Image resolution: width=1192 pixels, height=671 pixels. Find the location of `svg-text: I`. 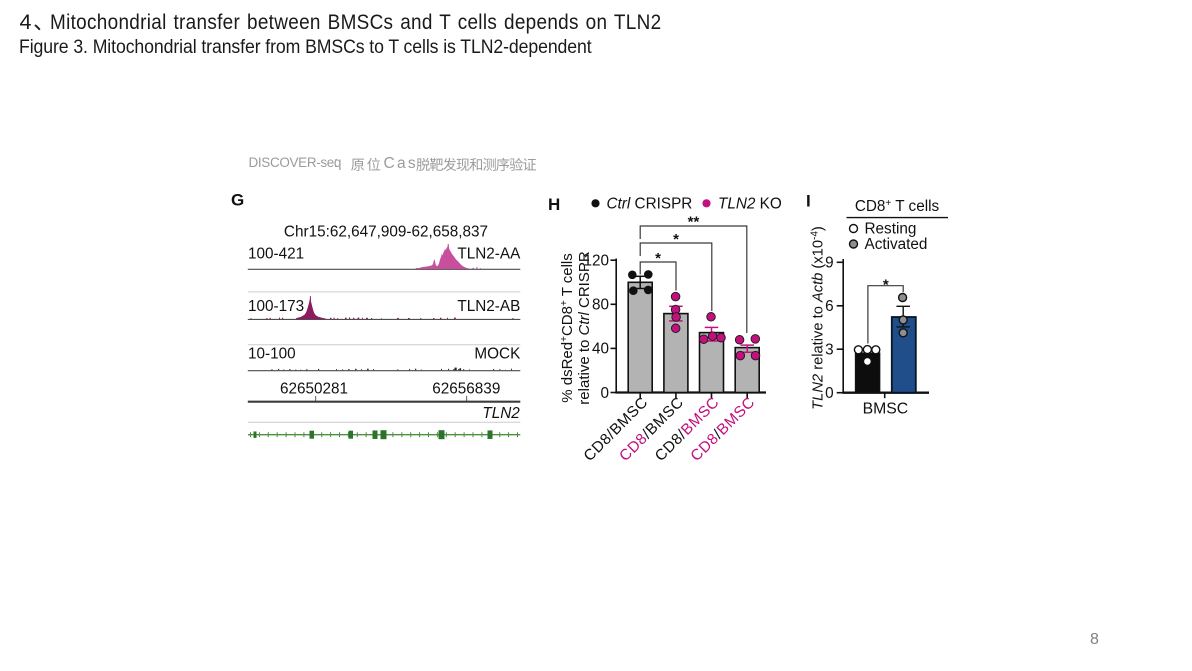

svg-text: I is located at coordinates (808, 200).